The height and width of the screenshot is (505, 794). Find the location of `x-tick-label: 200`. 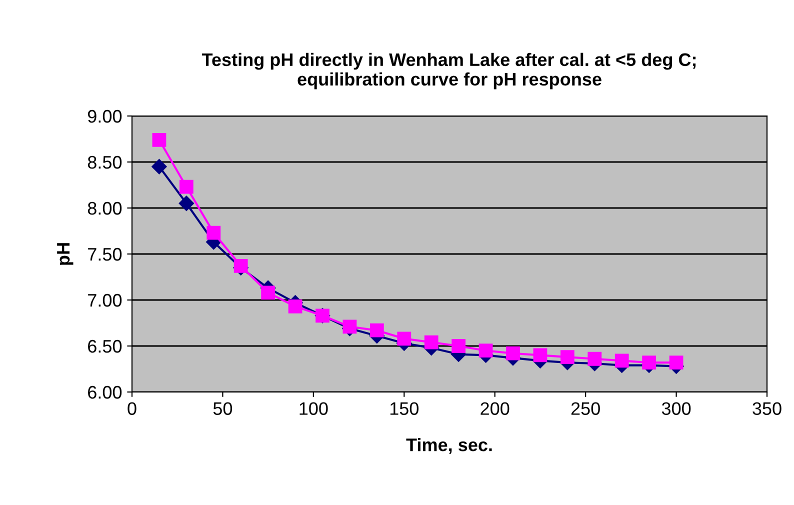

x-tick-label: 200 is located at coordinates (495, 408).